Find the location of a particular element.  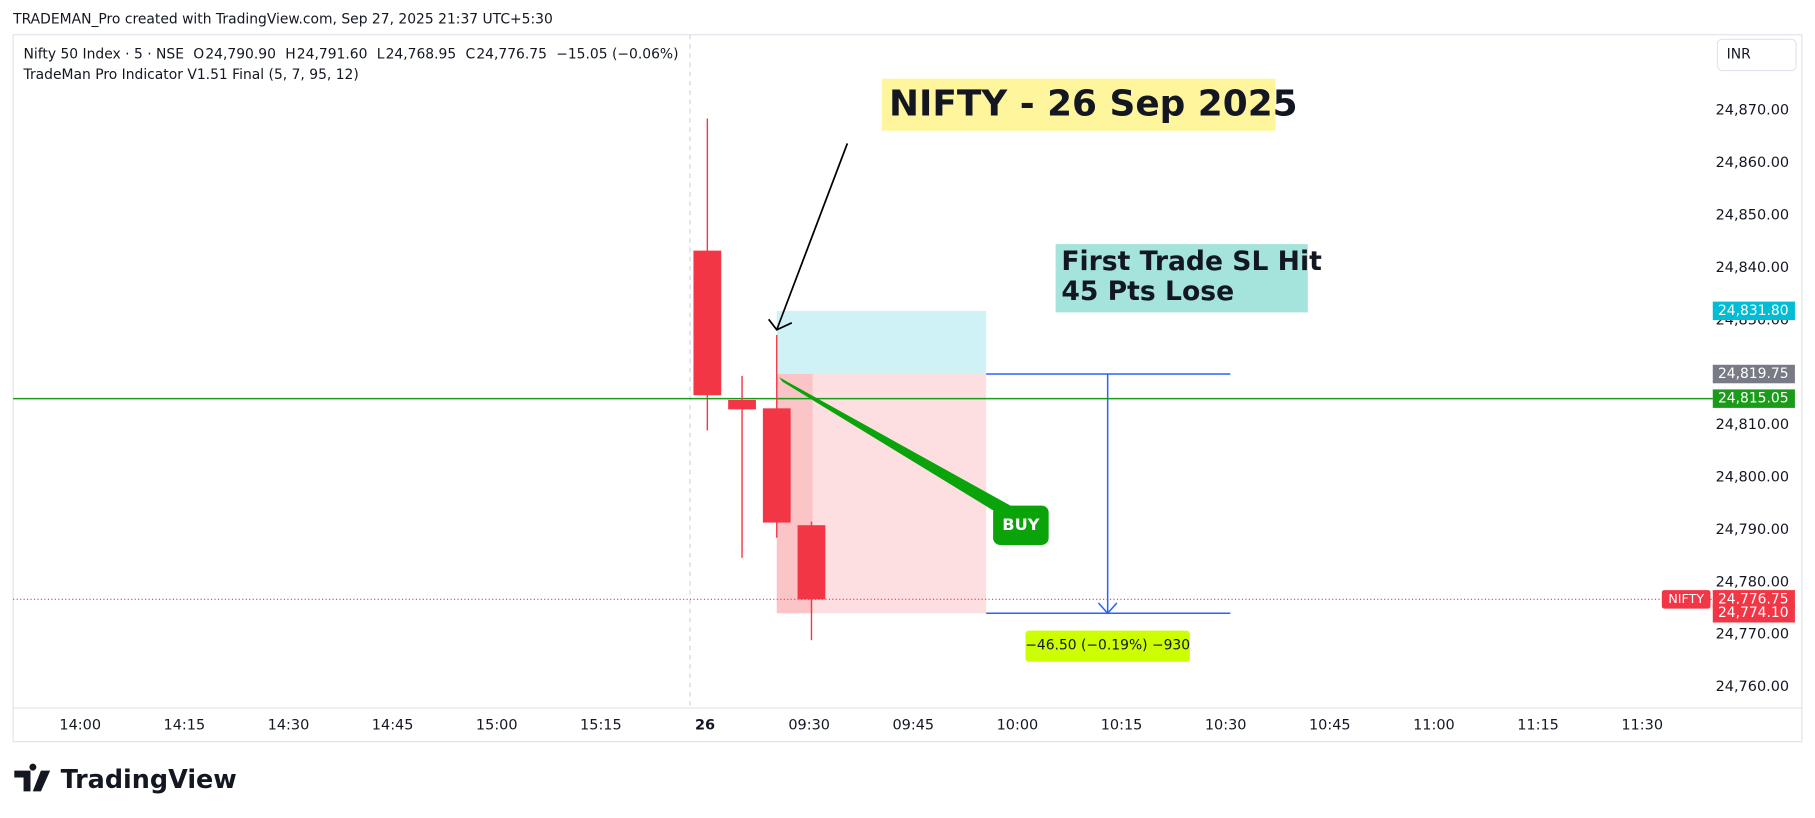

price-label: 24,831.80 is located at coordinates (1753, 311).